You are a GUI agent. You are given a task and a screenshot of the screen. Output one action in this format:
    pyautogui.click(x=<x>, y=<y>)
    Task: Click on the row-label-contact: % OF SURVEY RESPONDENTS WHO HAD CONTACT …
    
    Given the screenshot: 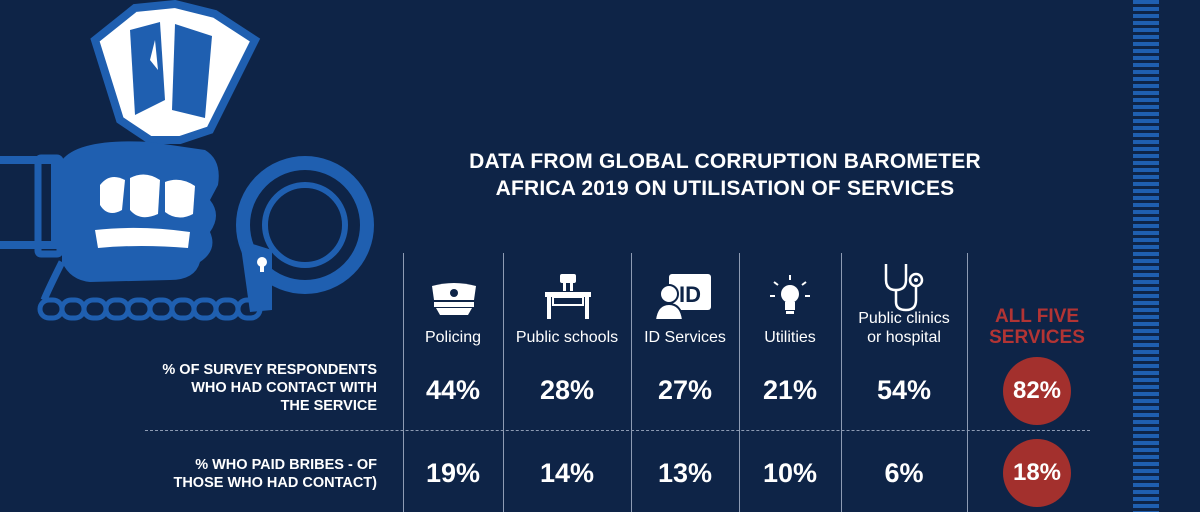 What is the action you would take?
    pyautogui.click(x=269, y=388)
    